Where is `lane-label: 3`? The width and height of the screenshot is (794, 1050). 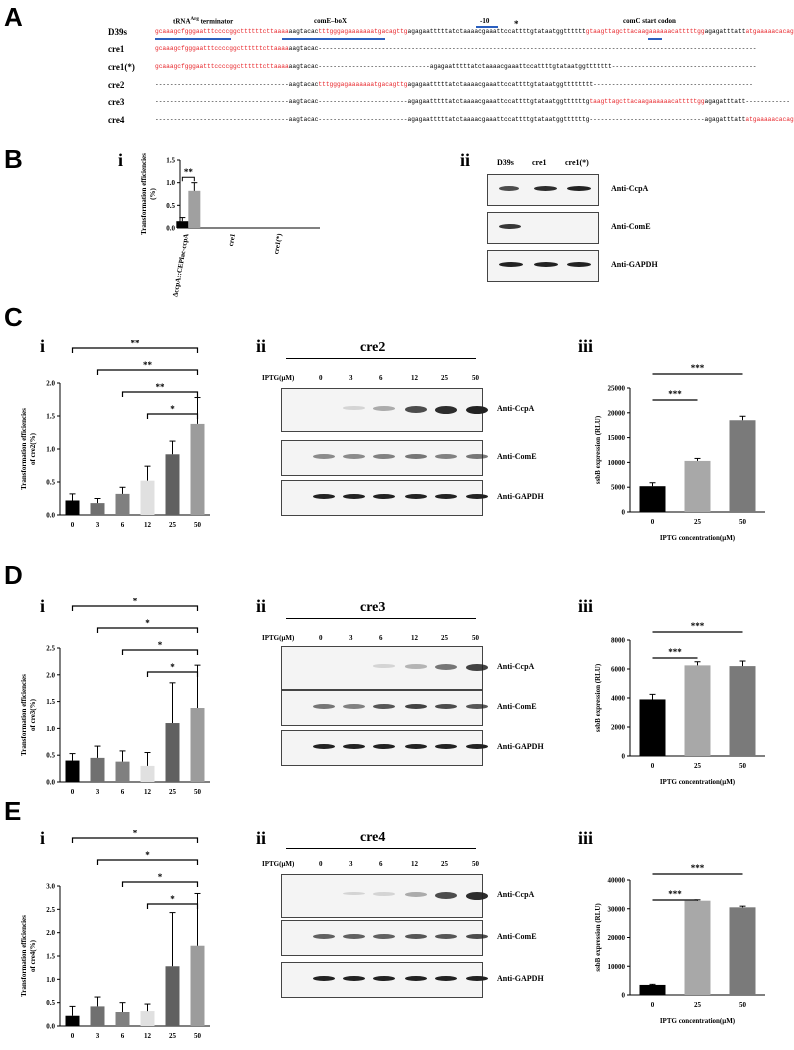
lane-label: 3 is located at coordinates (351, 378).